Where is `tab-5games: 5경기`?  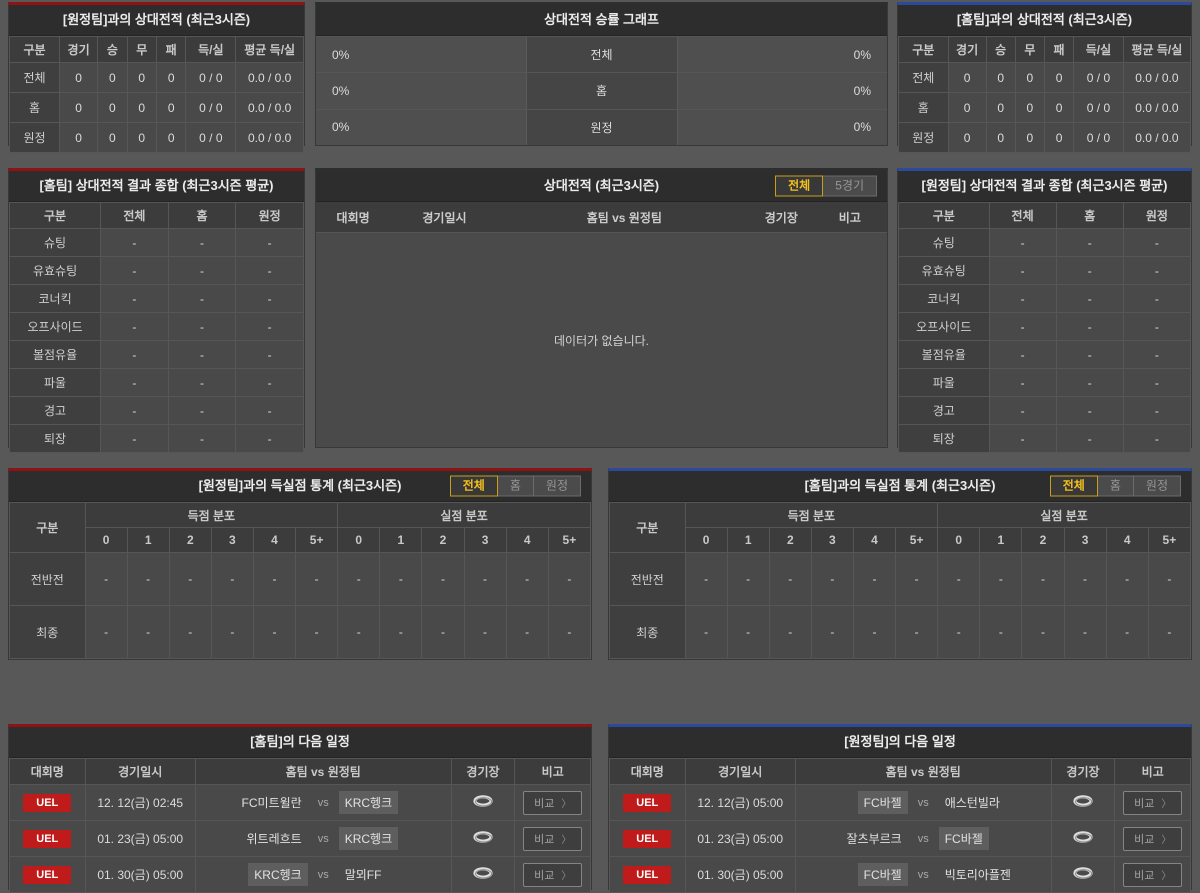 tab-5games: 5경기 is located at coordinates (849, 186).